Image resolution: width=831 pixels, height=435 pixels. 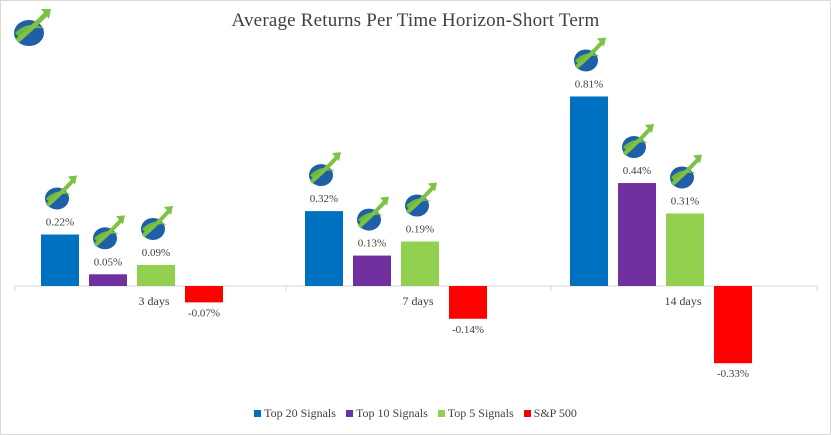 What do you see at coordinates (480, 413) in the screenshot?
I see `legend-label: Top 5 Signals` at bounding box center [480, 413].